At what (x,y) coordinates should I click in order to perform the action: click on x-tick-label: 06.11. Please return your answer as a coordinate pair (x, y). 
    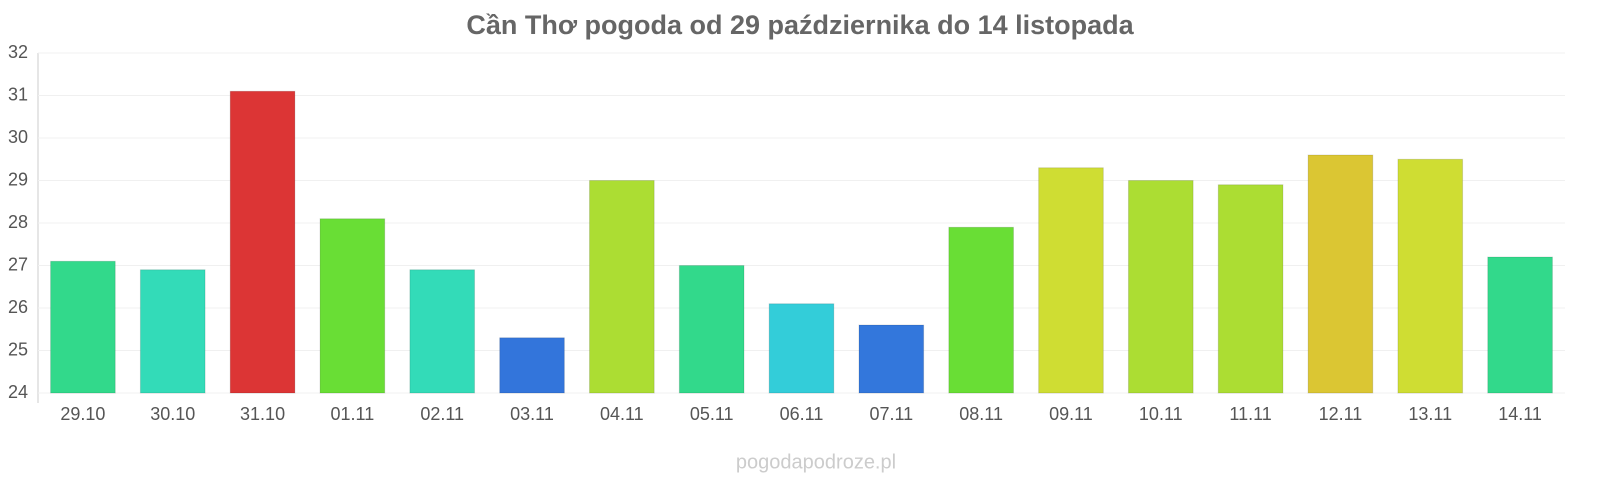
    Looking at the image, I should click on (802, 414).